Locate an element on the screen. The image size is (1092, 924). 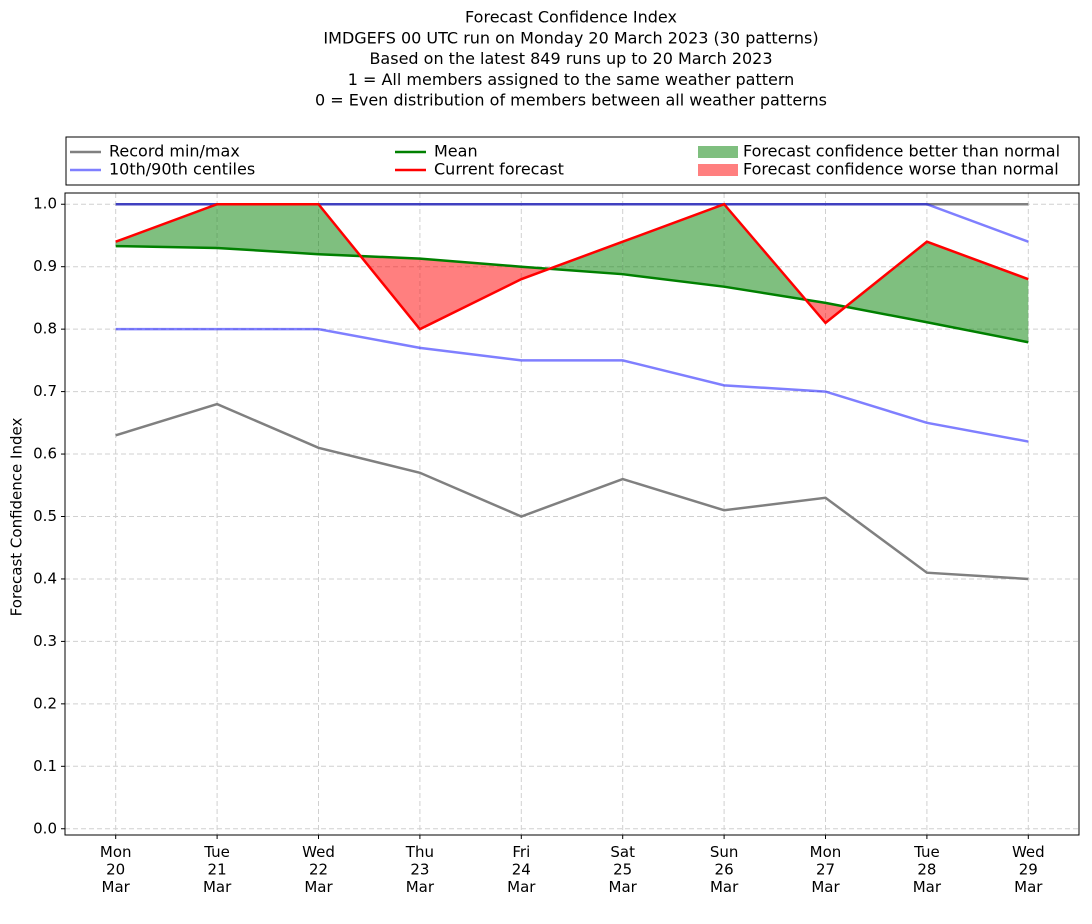
x-tick-label: Mon 27 Mar is located at coordinates (826, 869).